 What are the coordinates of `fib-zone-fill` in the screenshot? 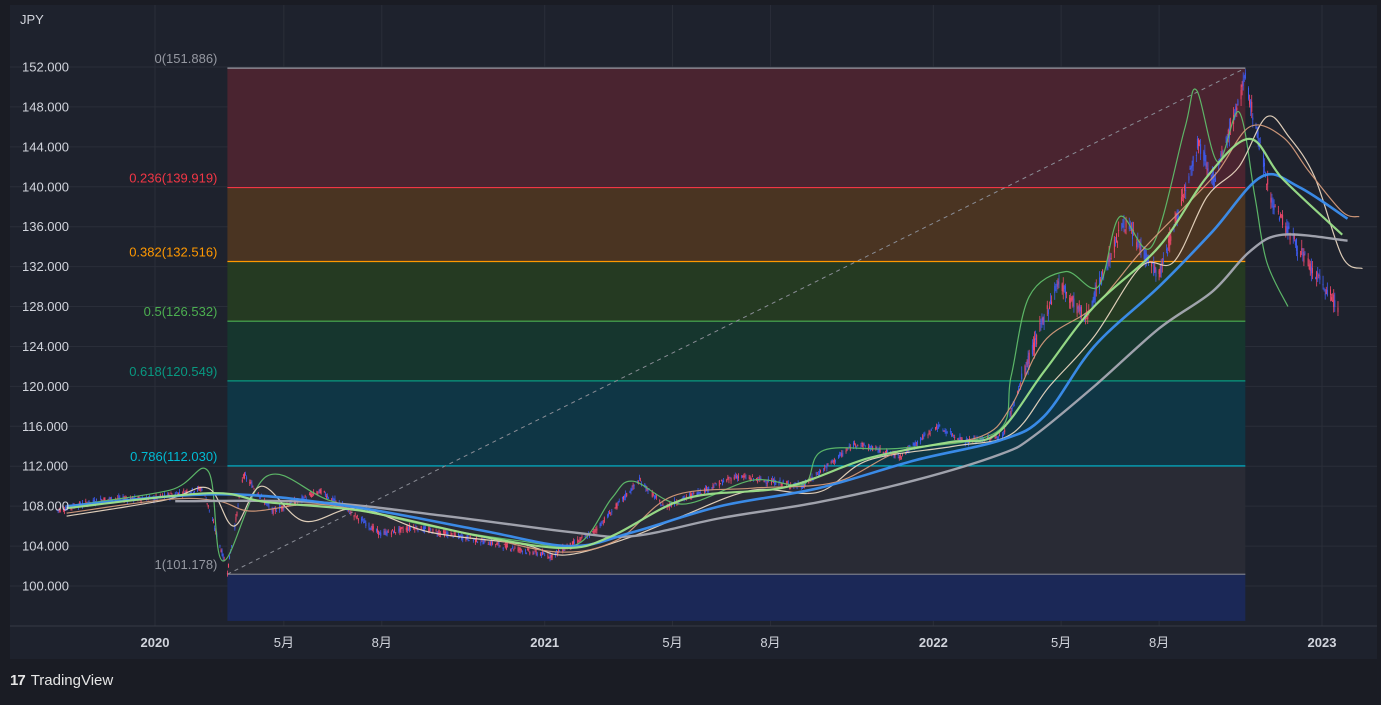 It's located at (736, 291).